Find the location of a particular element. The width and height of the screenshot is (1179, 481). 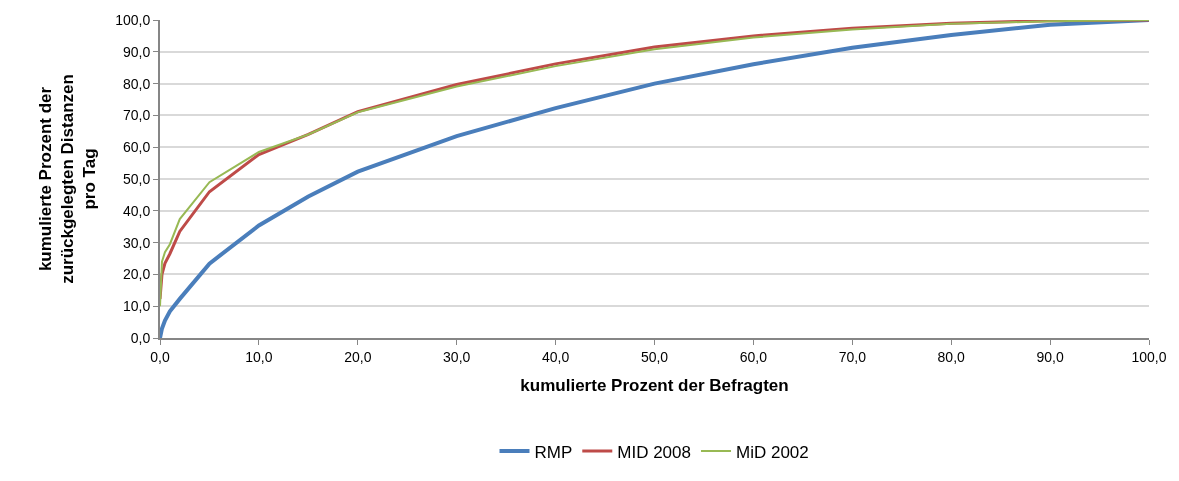

y-tick-label: 10,0 is located at coordinates (136, 306).